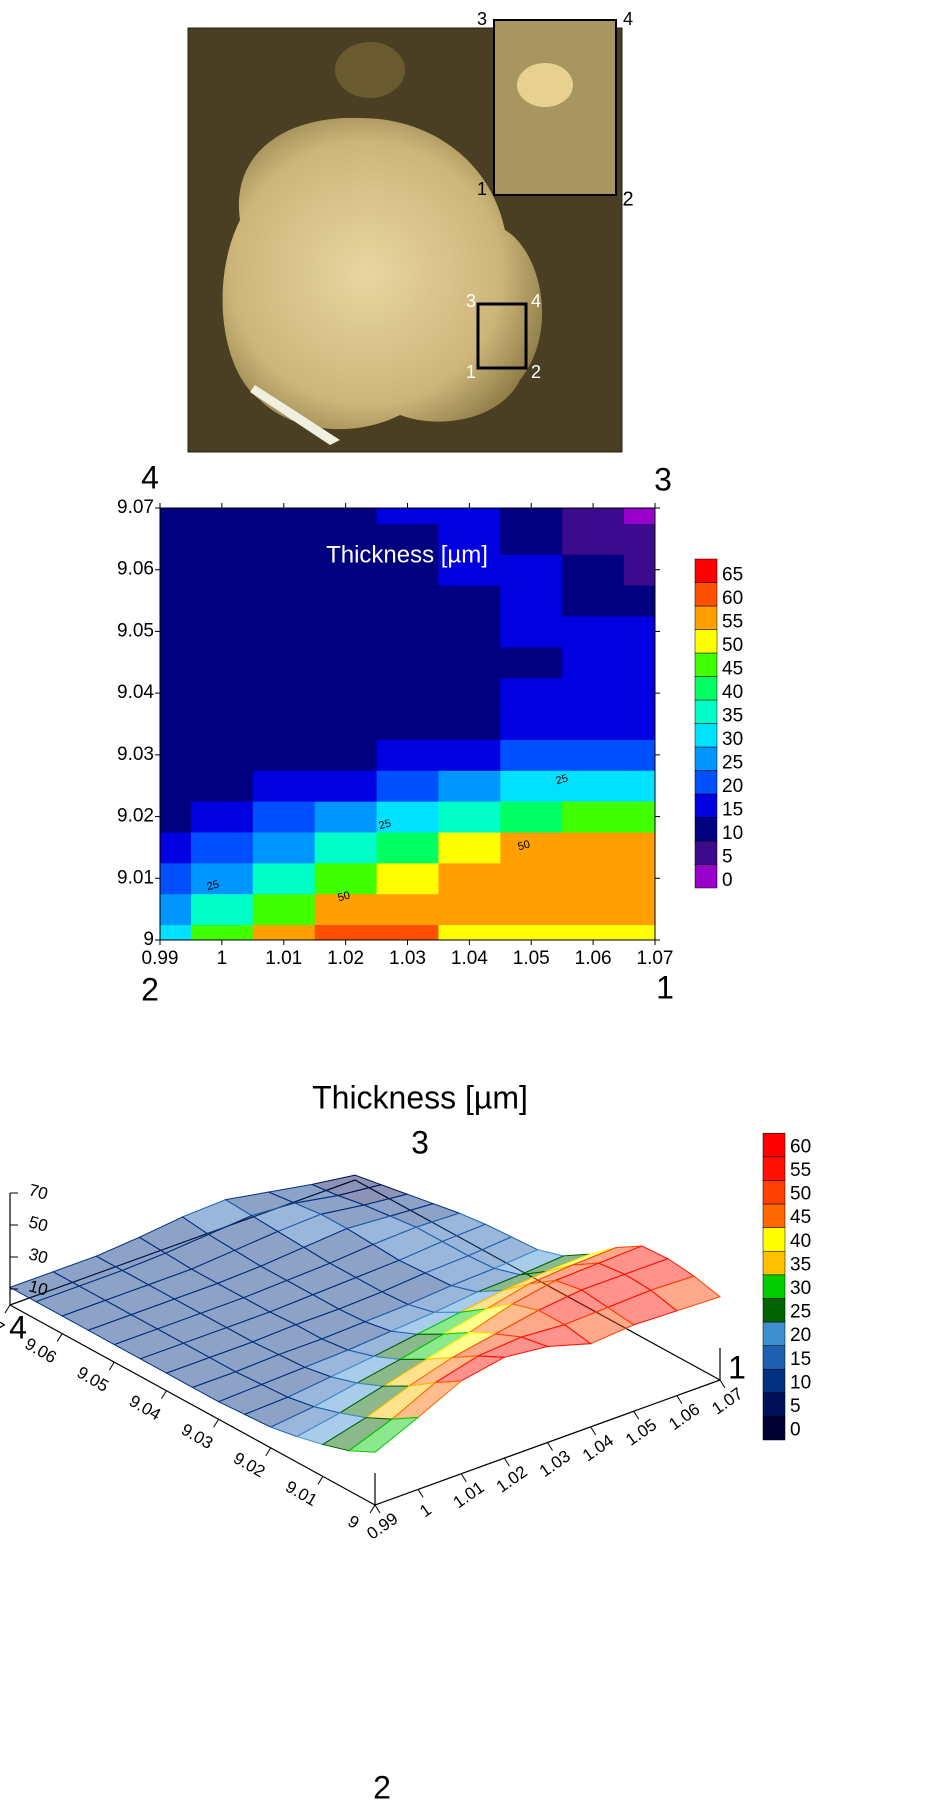  I want to click on x-tick-label: 1.05, so click(641, 1432).